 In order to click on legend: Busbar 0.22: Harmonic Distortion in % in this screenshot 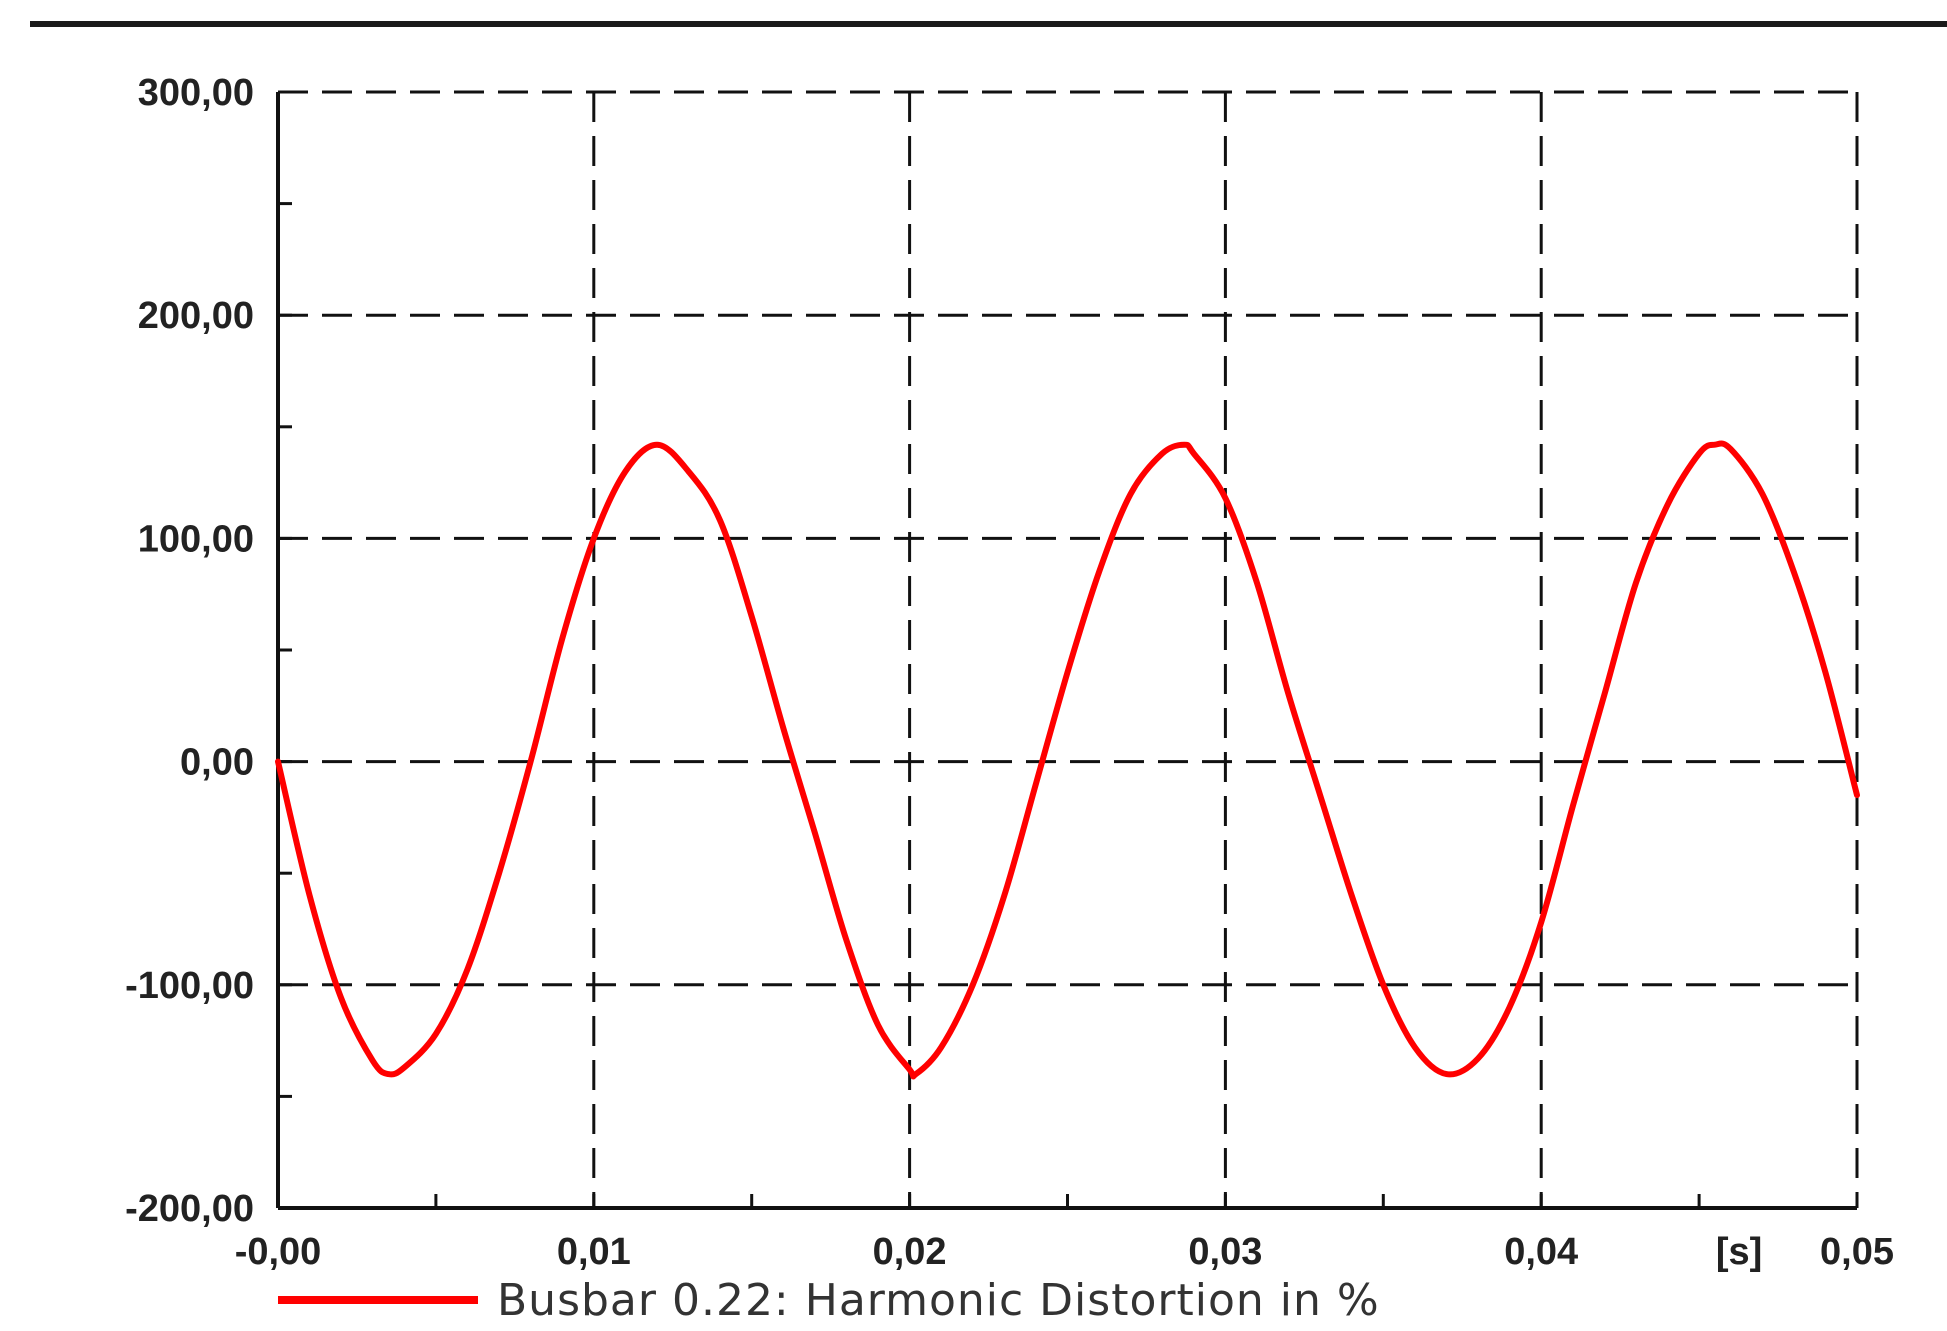, I will do `click(829, 1300)`.